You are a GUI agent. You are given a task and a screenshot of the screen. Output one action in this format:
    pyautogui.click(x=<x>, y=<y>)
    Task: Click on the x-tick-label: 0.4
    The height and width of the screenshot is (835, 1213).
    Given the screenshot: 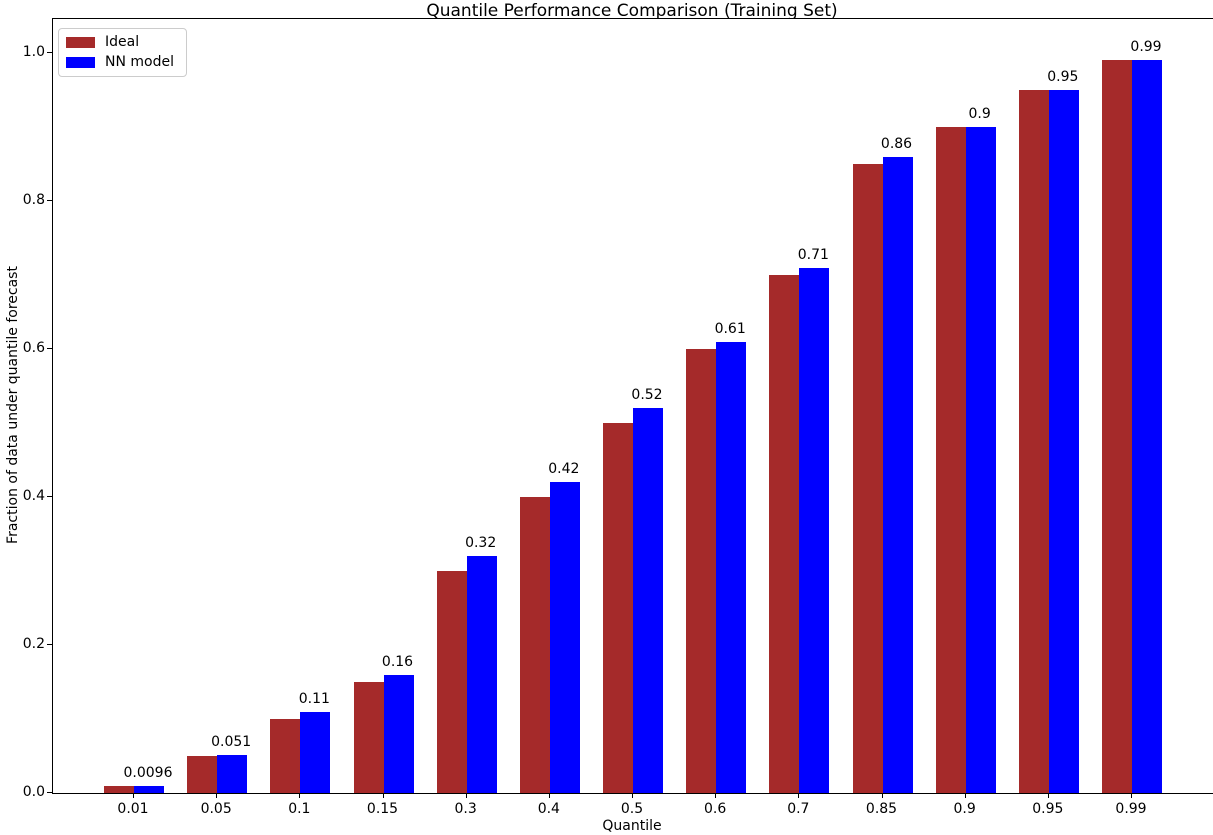 What is the action you would take?
    pyautogui.click(x=548, y=809)
    